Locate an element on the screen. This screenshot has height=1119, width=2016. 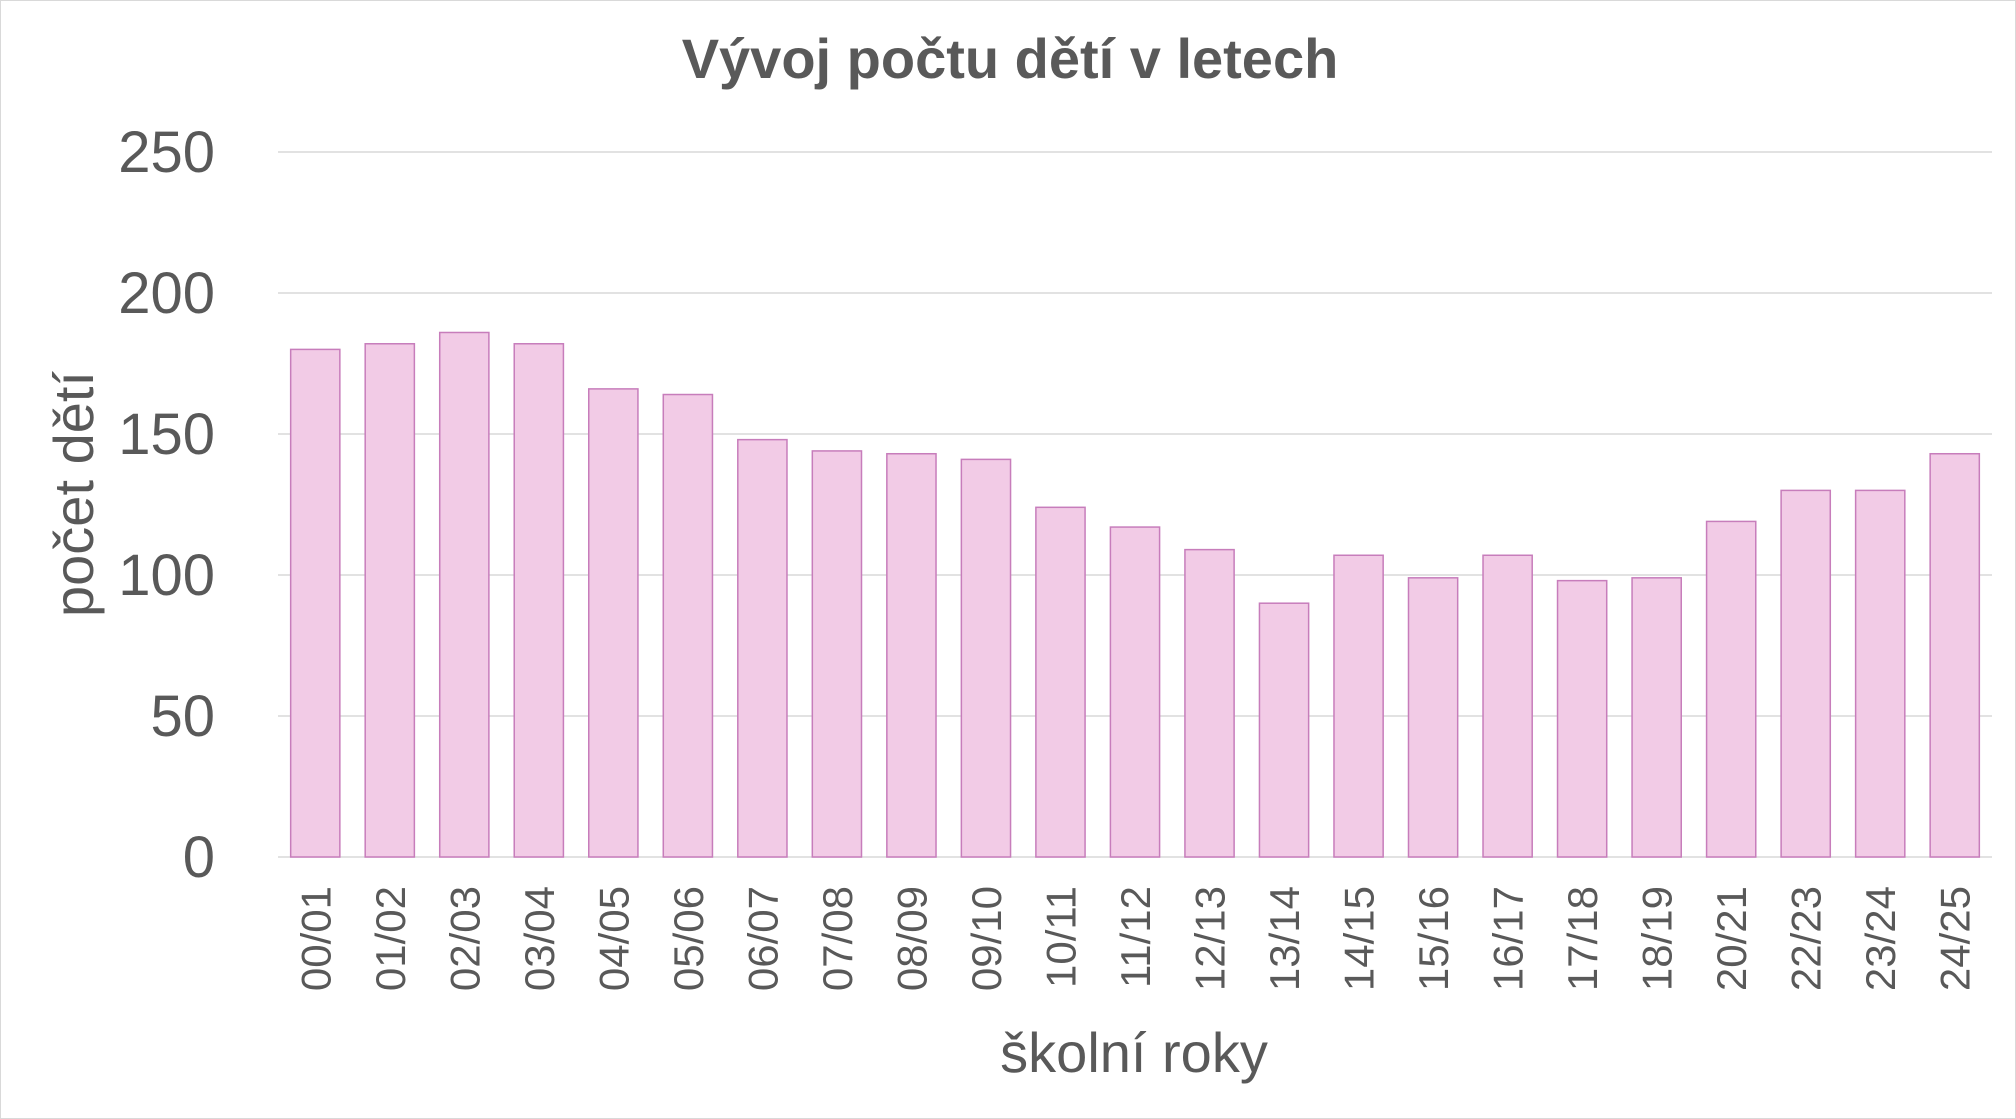
y-tick-label: 250 is located at coordinates (166, 152).